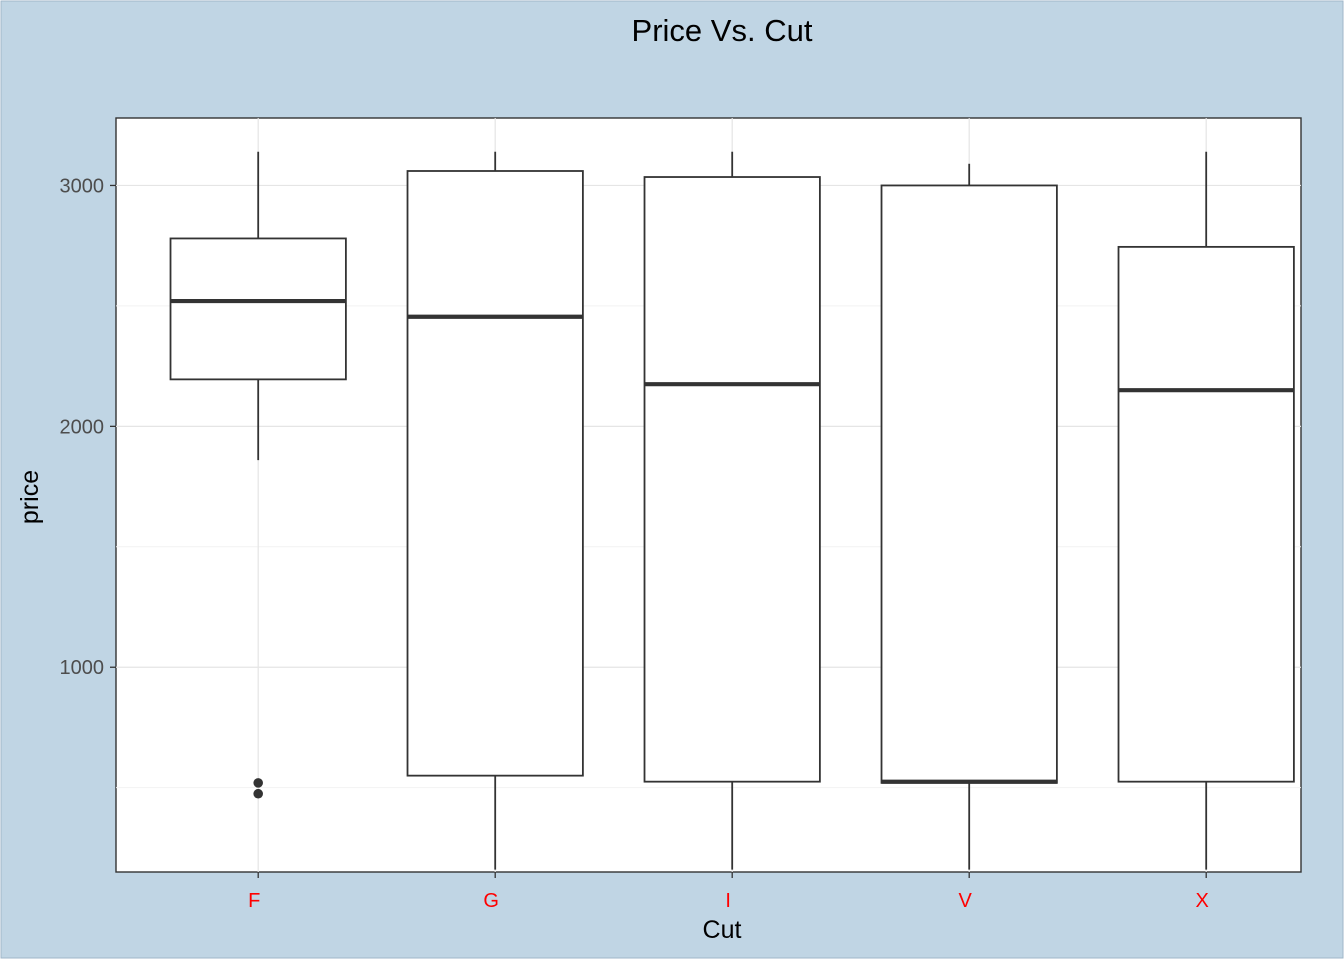 The image size is (1344, 960). I want to click on x-axis-title: Cut, so click(722, 930).